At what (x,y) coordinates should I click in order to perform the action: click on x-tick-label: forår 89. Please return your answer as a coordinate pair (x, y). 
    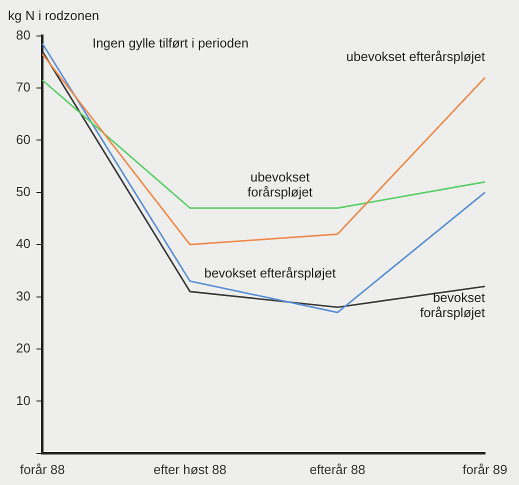
    Looking at the image, I should click on (485, 469).